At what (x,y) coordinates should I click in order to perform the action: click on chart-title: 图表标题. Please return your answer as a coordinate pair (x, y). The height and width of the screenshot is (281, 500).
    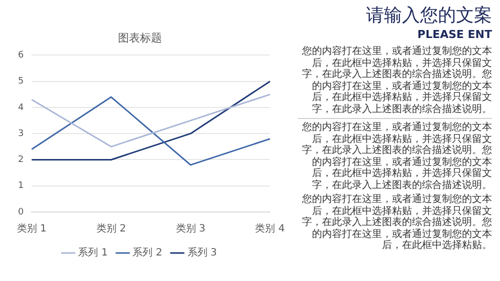
    Looking at the image, I should click on (140, 37).